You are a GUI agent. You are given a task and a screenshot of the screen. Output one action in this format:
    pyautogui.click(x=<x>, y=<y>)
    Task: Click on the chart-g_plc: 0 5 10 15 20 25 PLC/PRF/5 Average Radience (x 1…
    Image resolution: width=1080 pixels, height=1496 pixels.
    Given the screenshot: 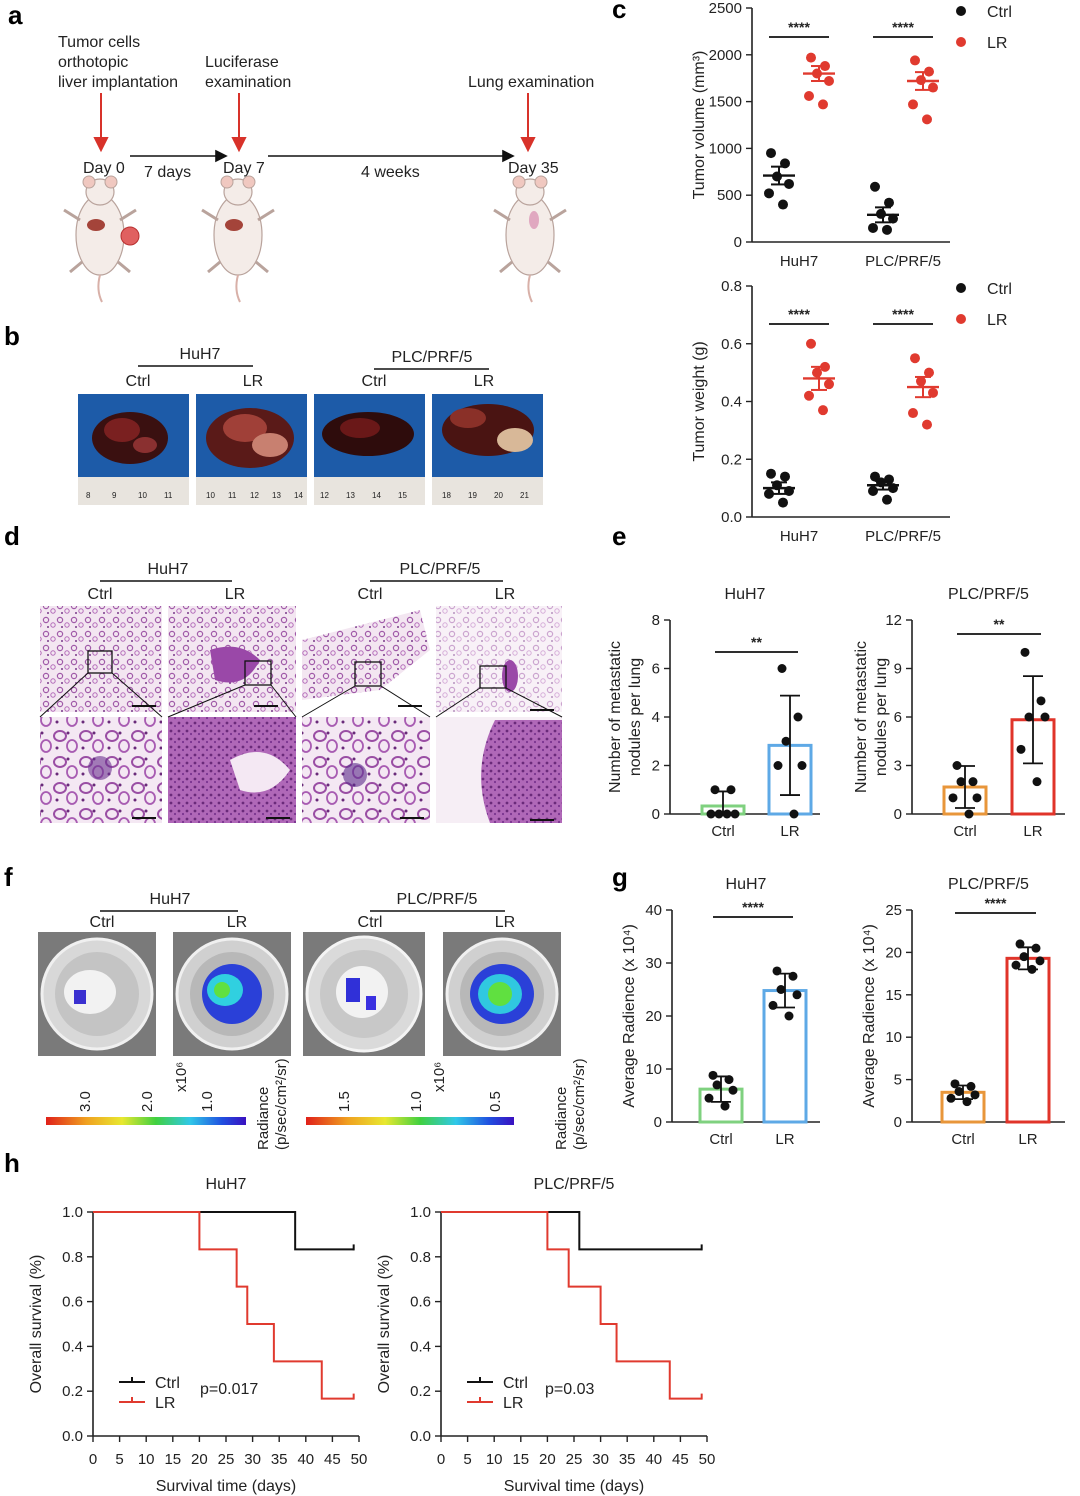 What is the action you would take?
    pyautogui.click(x=963, y=1012)
    